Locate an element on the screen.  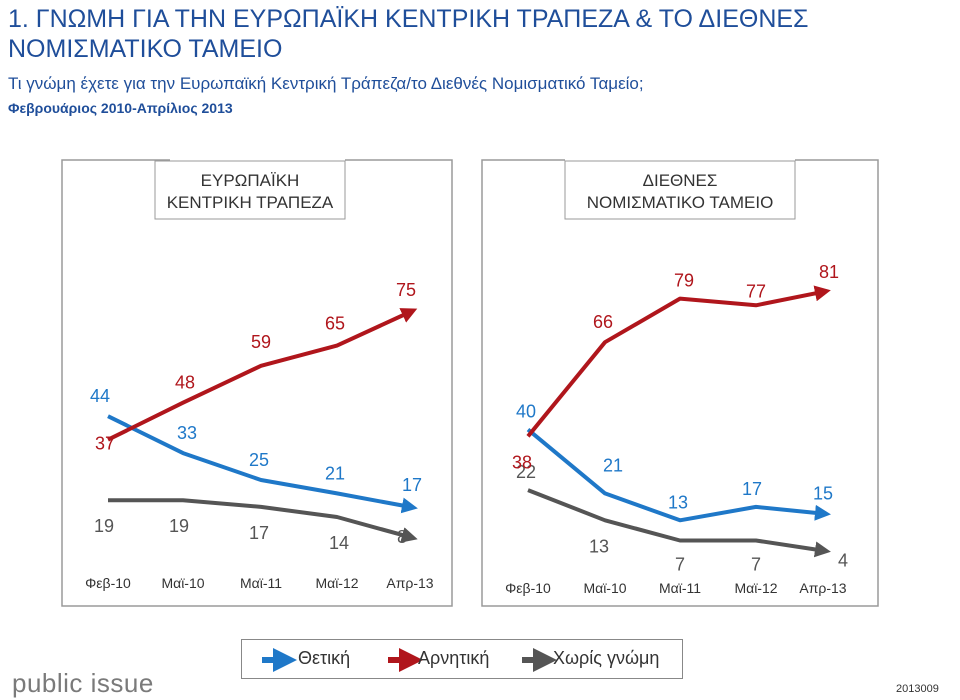
ecb-title-box is located at coordinates (250, 190).